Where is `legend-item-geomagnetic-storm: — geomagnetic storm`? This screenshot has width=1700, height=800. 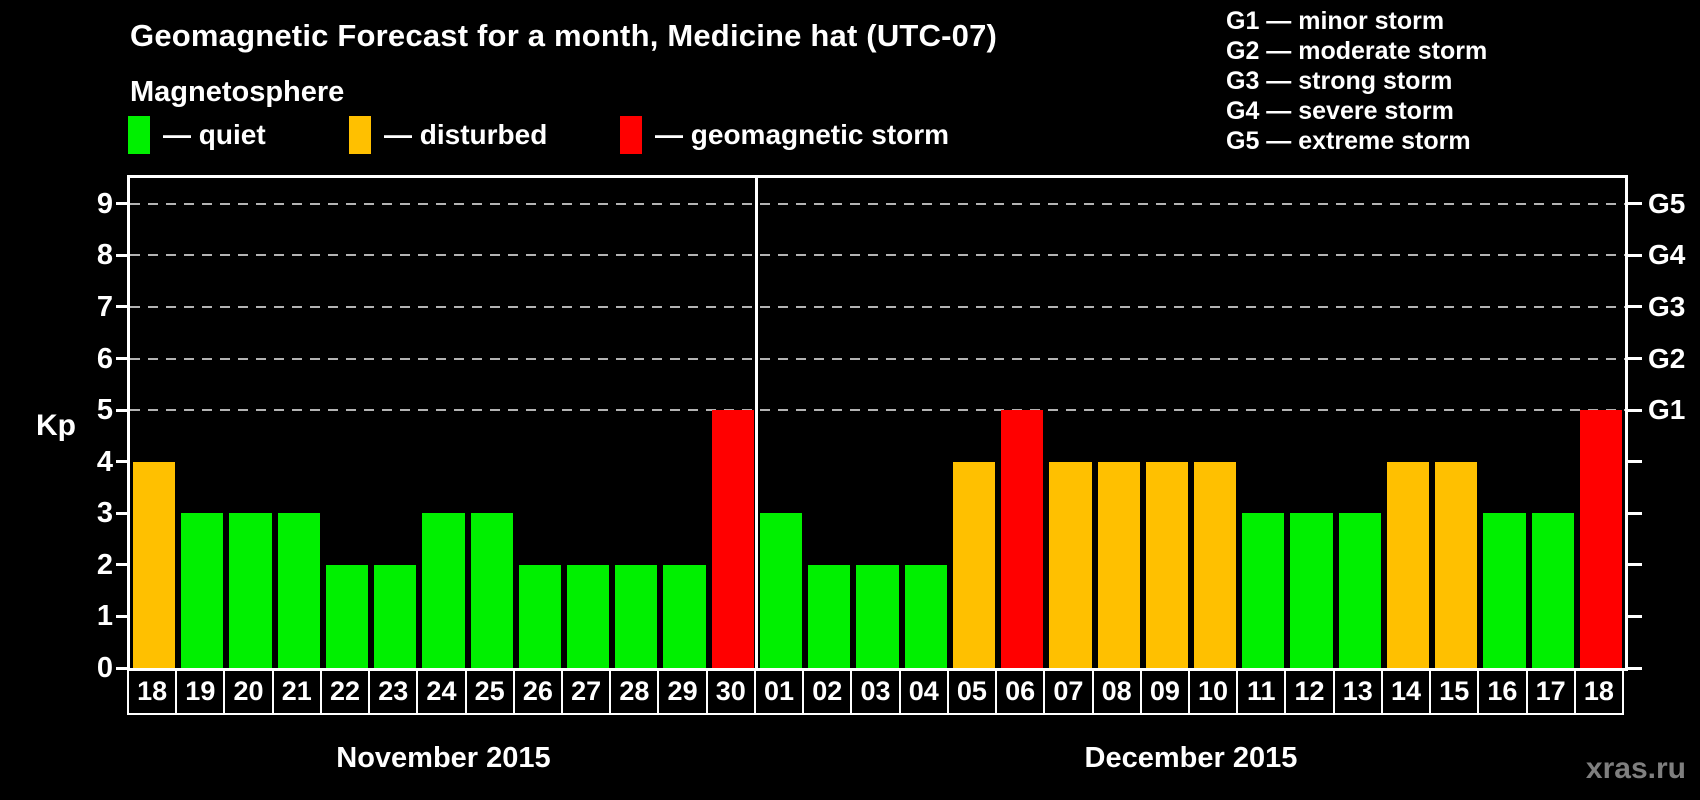
legend-item-geomagnetic-storm: — geomagnetic storm is located at coordinates (784, 135).